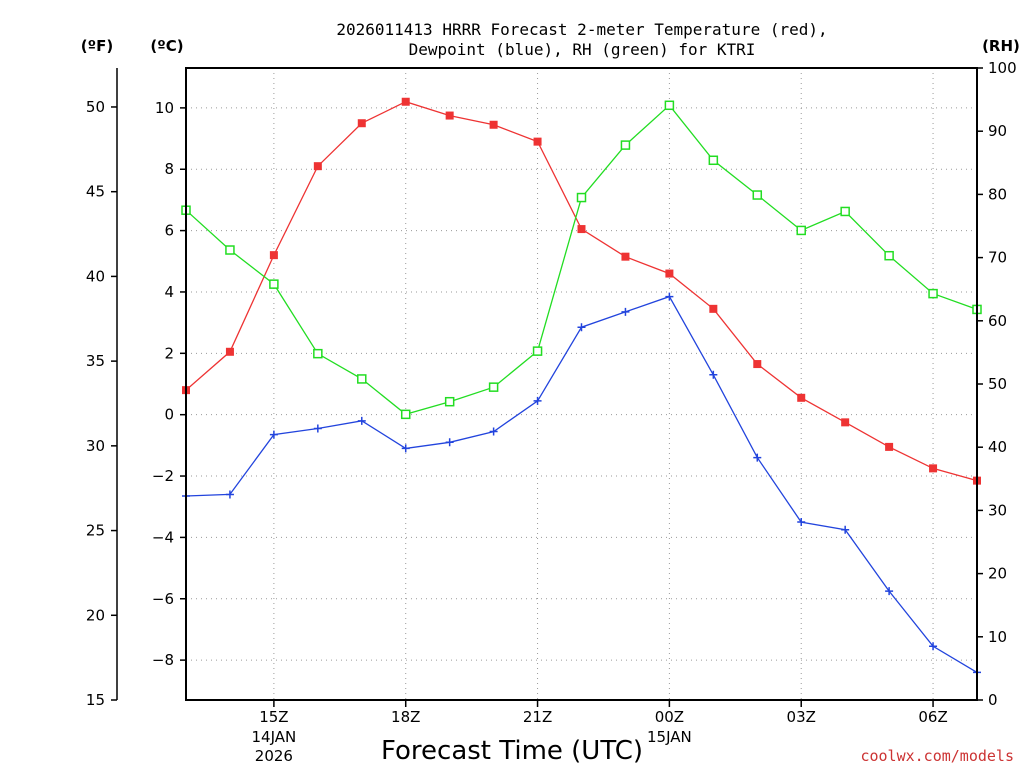 The image size is (1024, 768). What do you see at coordinates (102, 388) in the screenshot?
I see `fahrenheit-axis: 50 45 40 35 30 25 20 15` at bounding box center [102, 388].